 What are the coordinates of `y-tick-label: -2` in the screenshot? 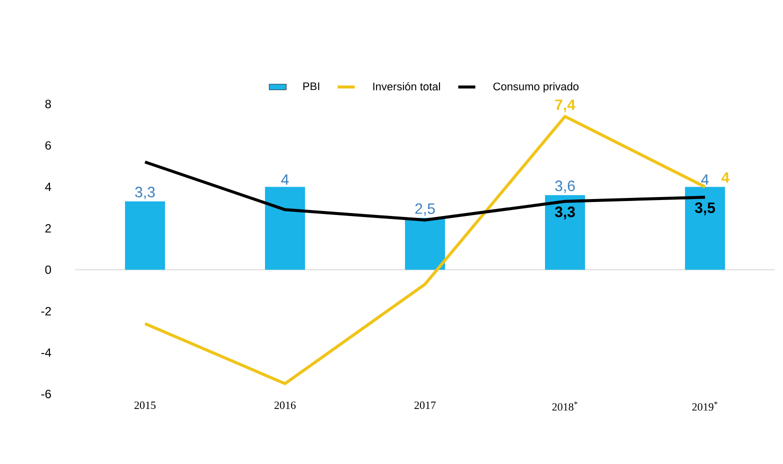 It's located at (46, 311).